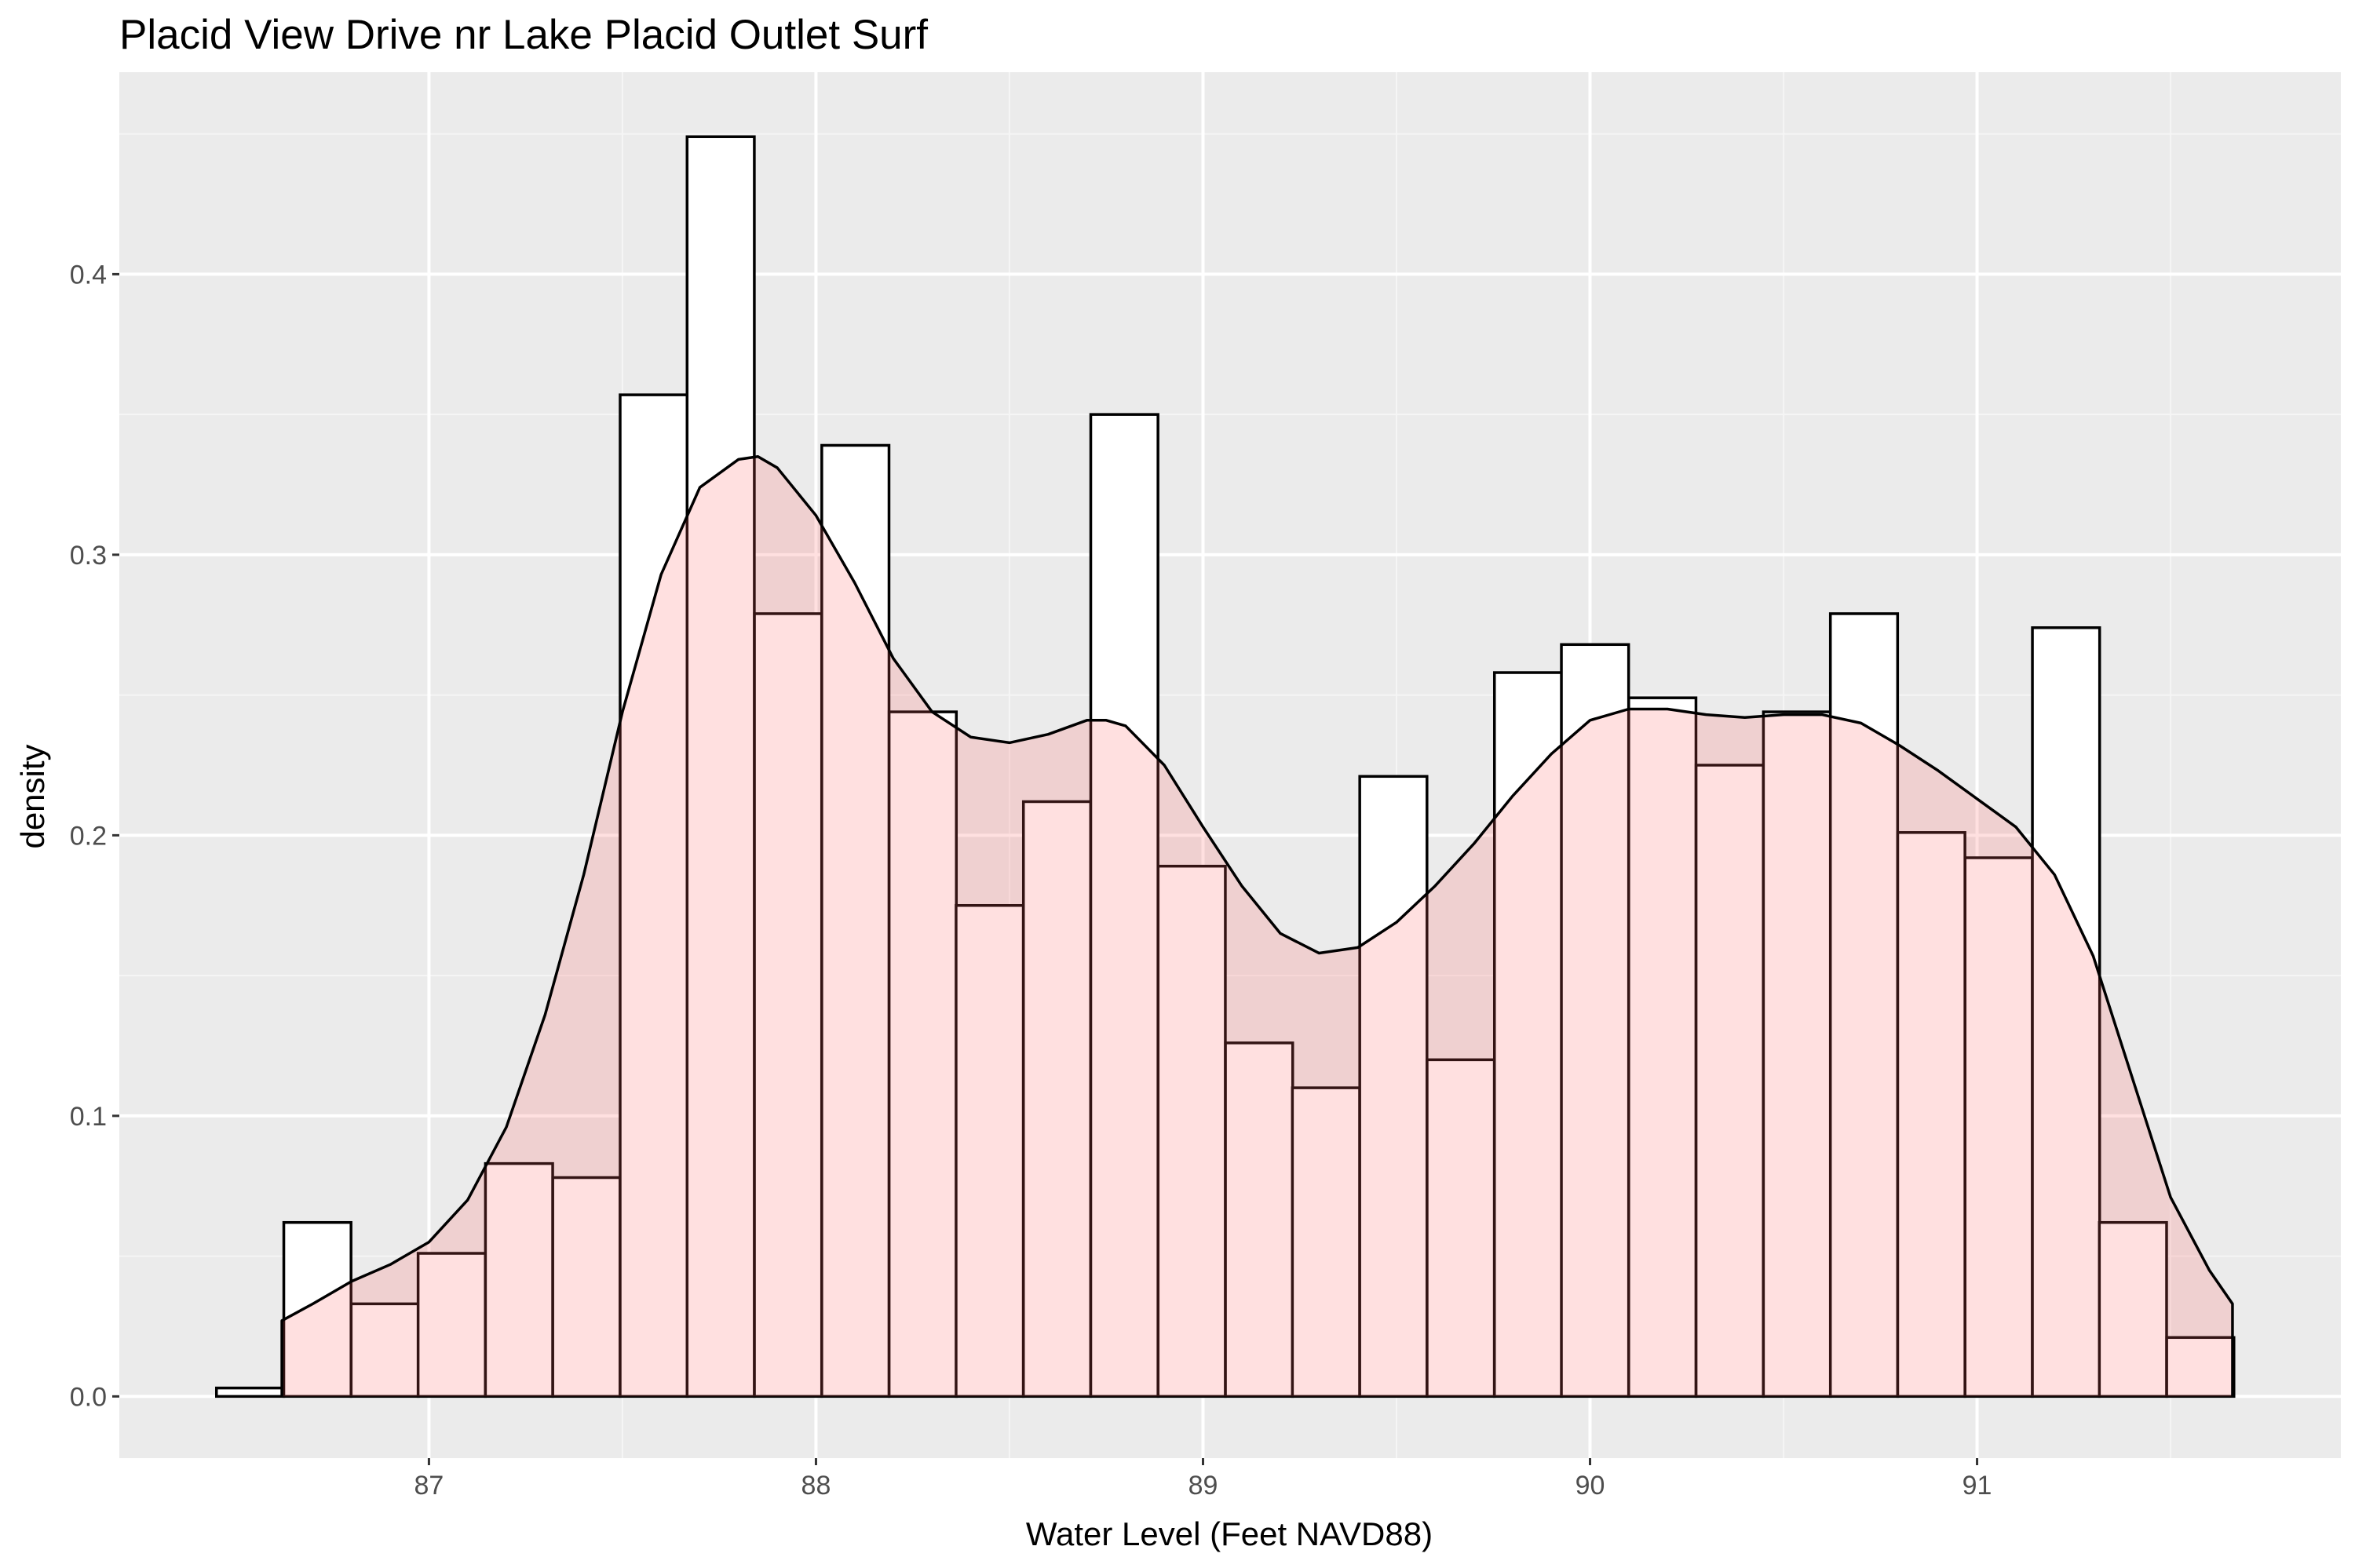 The image size is (2355, 1568). What do you see at coordinates (88, 836) in the screenshot?
I see `y-tick-label: 0.2` at bounding box center [88, 836].